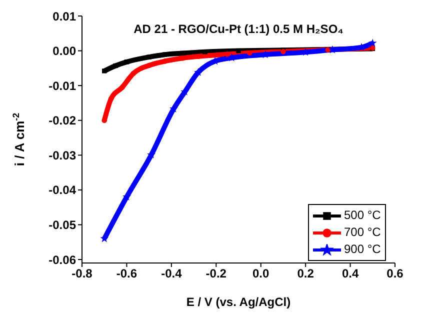 Image resolution: width=432 pixels, height=322 pixels. What do you see at coordinates (62, 259) in the screenshot?
I see `y-tick-label: -0.06` at bounding box center [62, 259].